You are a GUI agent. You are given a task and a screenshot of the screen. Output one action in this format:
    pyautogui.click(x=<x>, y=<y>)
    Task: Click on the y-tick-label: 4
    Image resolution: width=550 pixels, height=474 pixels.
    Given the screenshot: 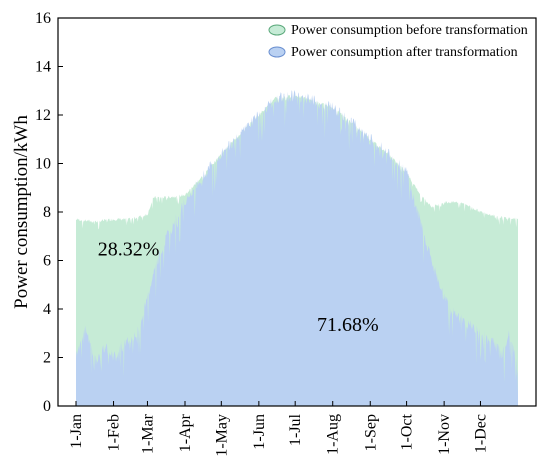 What is the action you would take?
    pyautogui.click(x=47, y=309)
    